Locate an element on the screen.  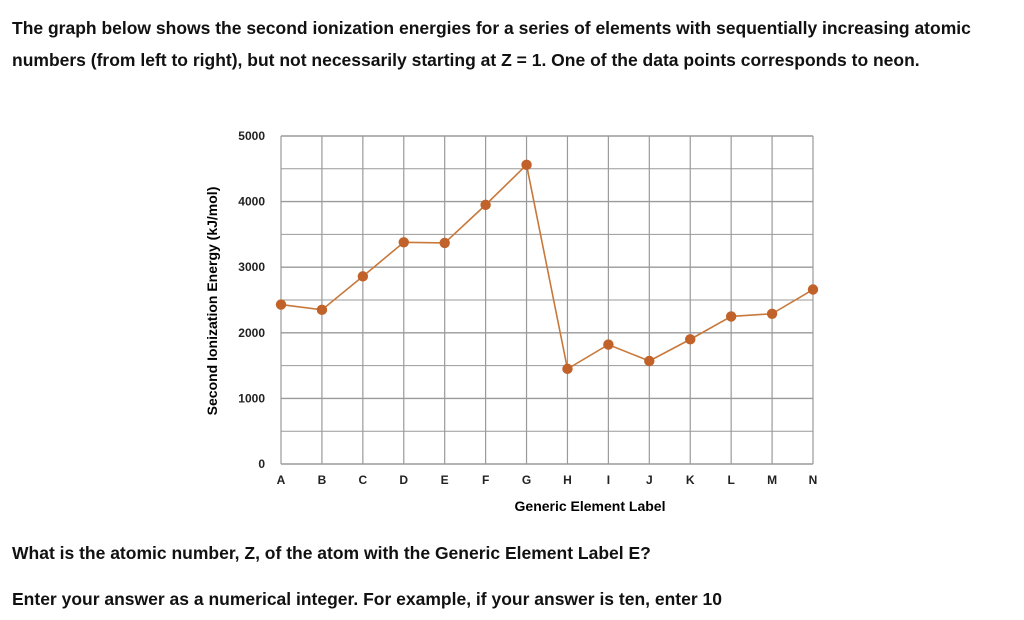
y-tick-label: 2000 is located at coordinates (251, 333).